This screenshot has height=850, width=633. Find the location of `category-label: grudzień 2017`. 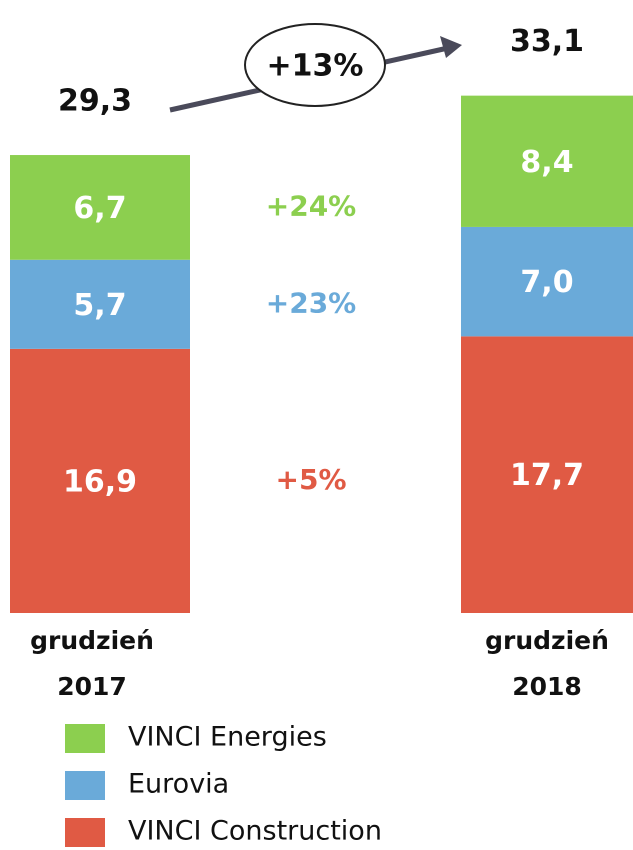

category-label: grudzień 2017 is located at coordinates (92, 663).